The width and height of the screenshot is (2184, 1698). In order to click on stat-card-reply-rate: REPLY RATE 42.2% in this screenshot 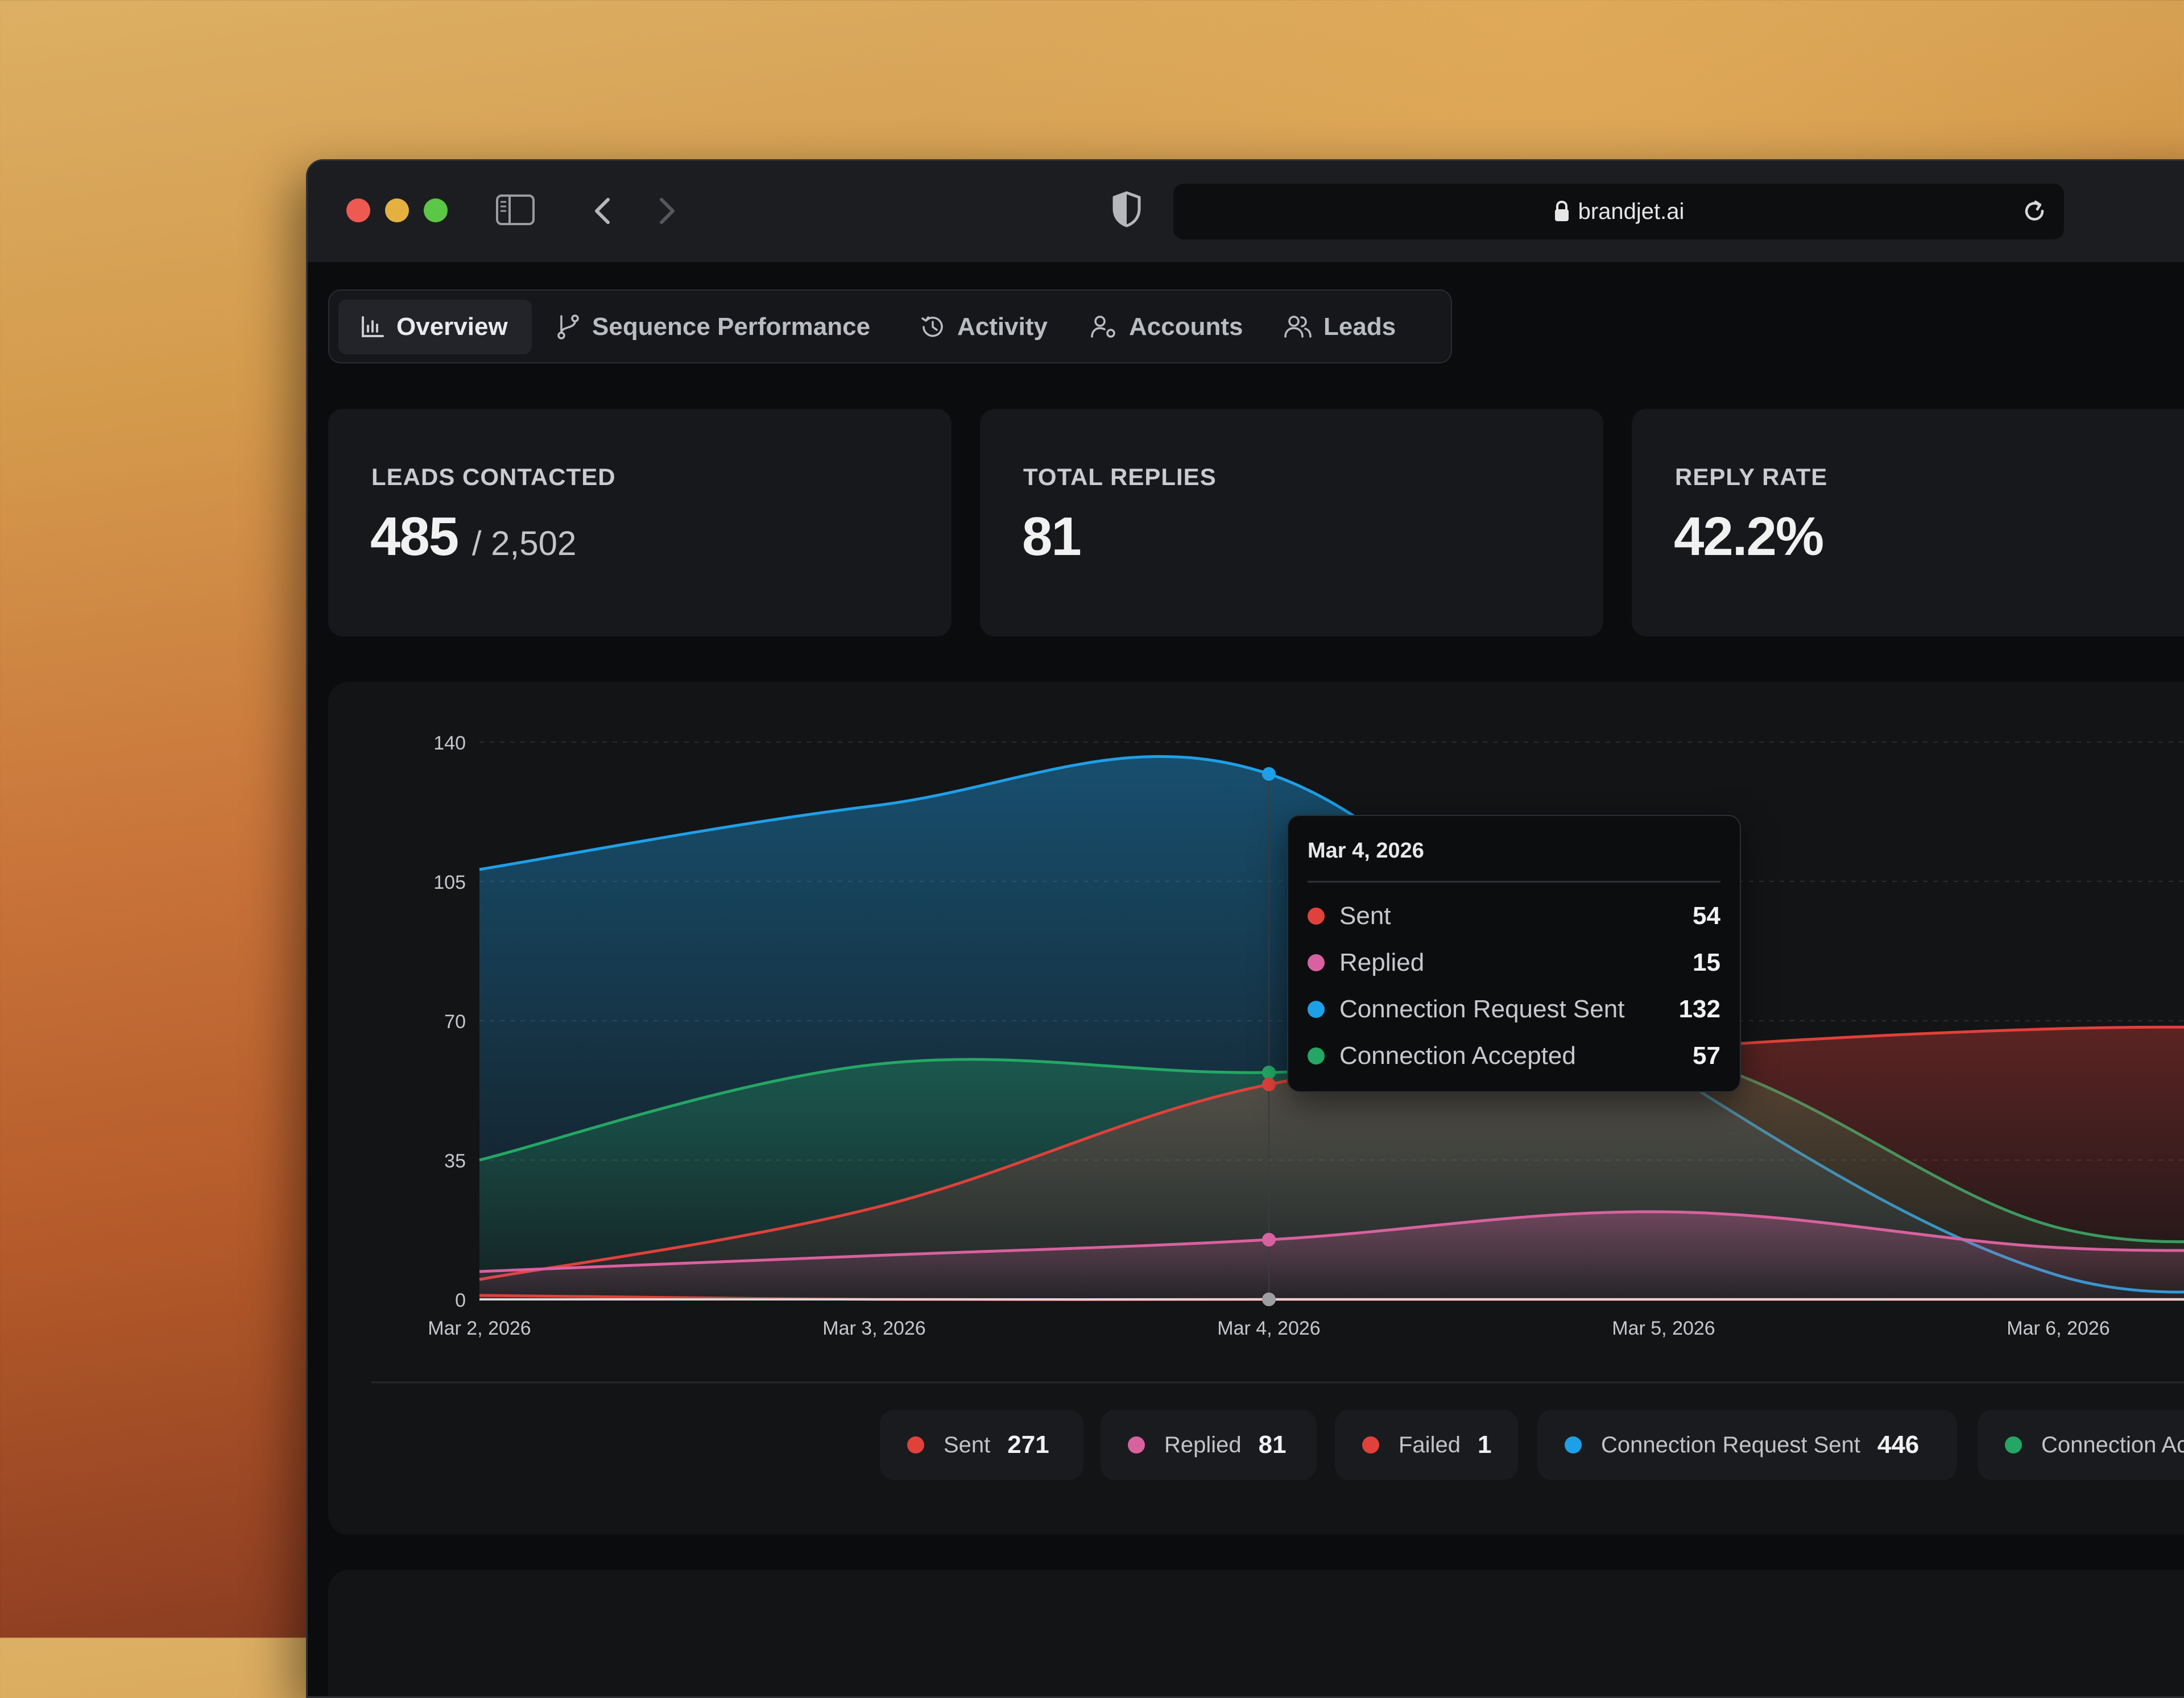, I will do `click(1908, 522)`.